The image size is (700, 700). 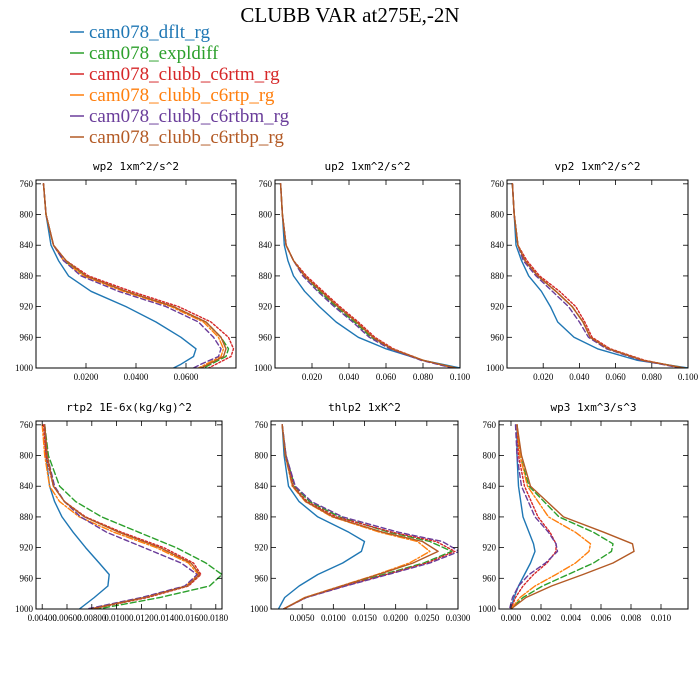 What do you see at coordinates (215, 618) in the screenshot?
I see `x-tick-label: 0.0180` at bounding box center [215, 618].